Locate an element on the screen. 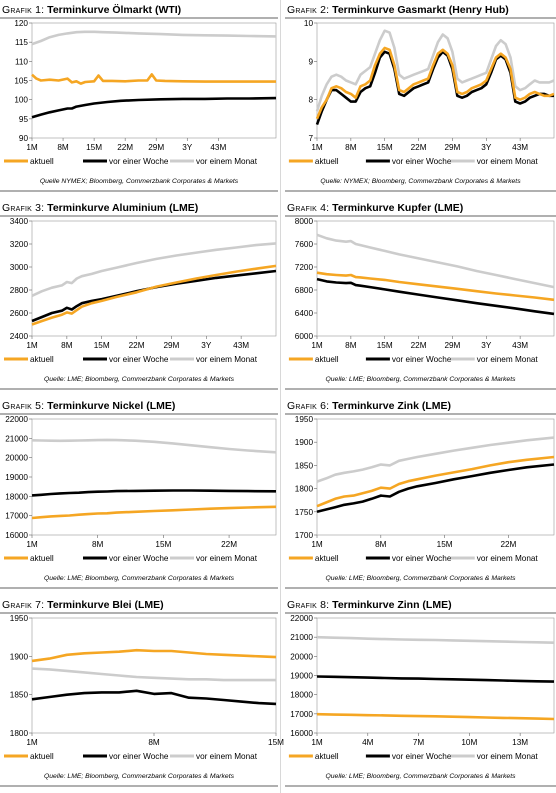 The image size is (556, 793). chart-title-text: Terminkurve Ölmarkt (WTI) is located at coordinates (113, 10).